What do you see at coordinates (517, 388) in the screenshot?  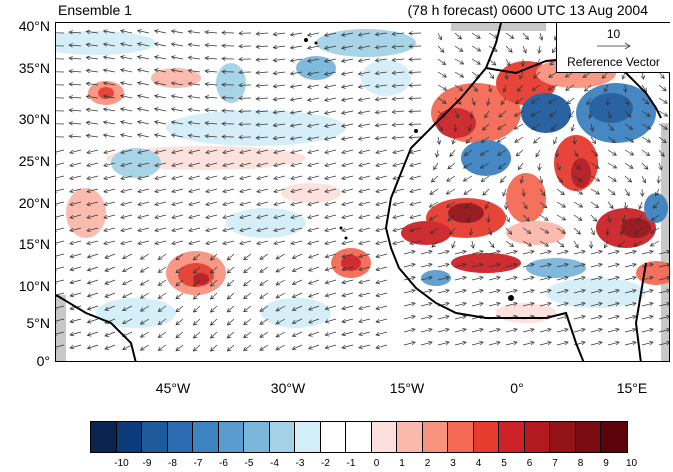 I see `lon-label: 0°` at bounding box center [517, 388].